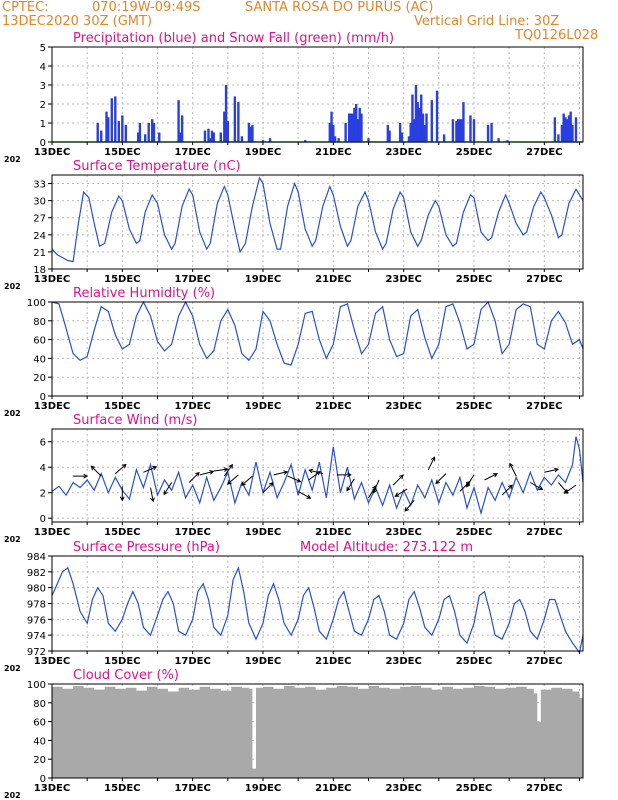  Describe the element at coordinates (339, 7) in the screenshot. I see `header-location: SANTA ROSA DO PURUS (AC)` at that location.